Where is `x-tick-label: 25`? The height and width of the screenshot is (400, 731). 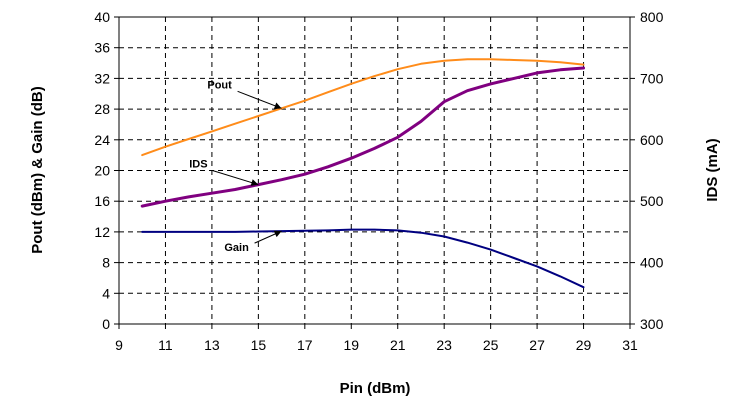
x-tick-label: 25 is located at coordinates (491, 345).